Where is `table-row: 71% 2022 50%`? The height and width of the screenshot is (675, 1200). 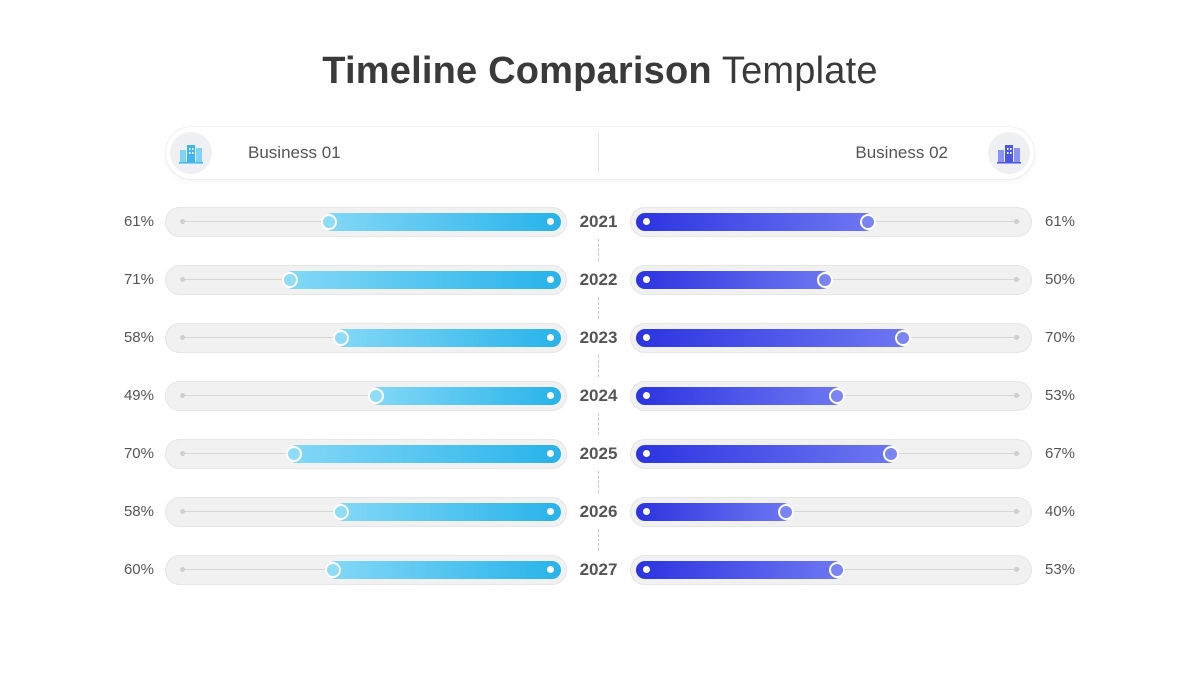
table-row: 71% 2022 50% is located at coordinates (600, 281).